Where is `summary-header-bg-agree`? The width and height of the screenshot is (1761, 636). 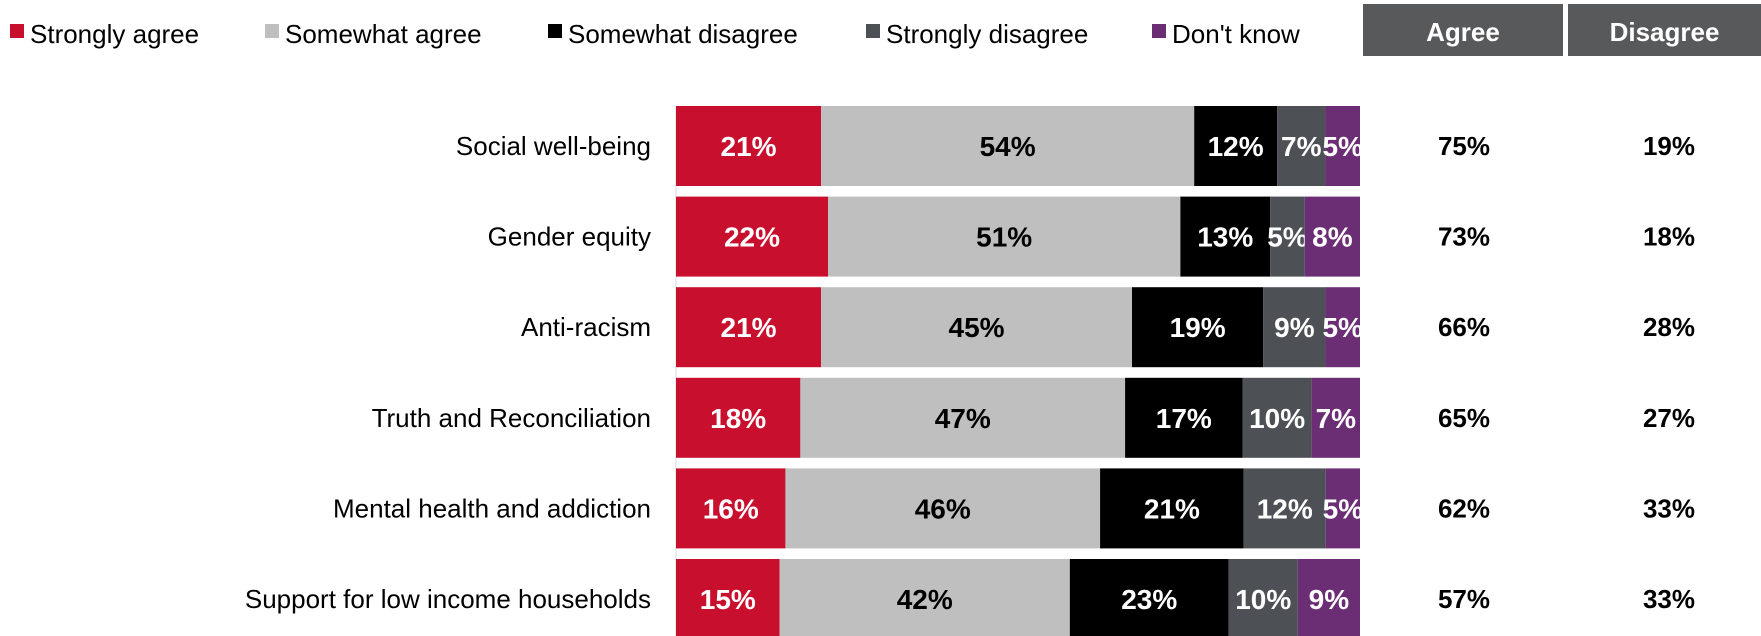 summary-header-bg-agree is located at coordinates (1463, 30).